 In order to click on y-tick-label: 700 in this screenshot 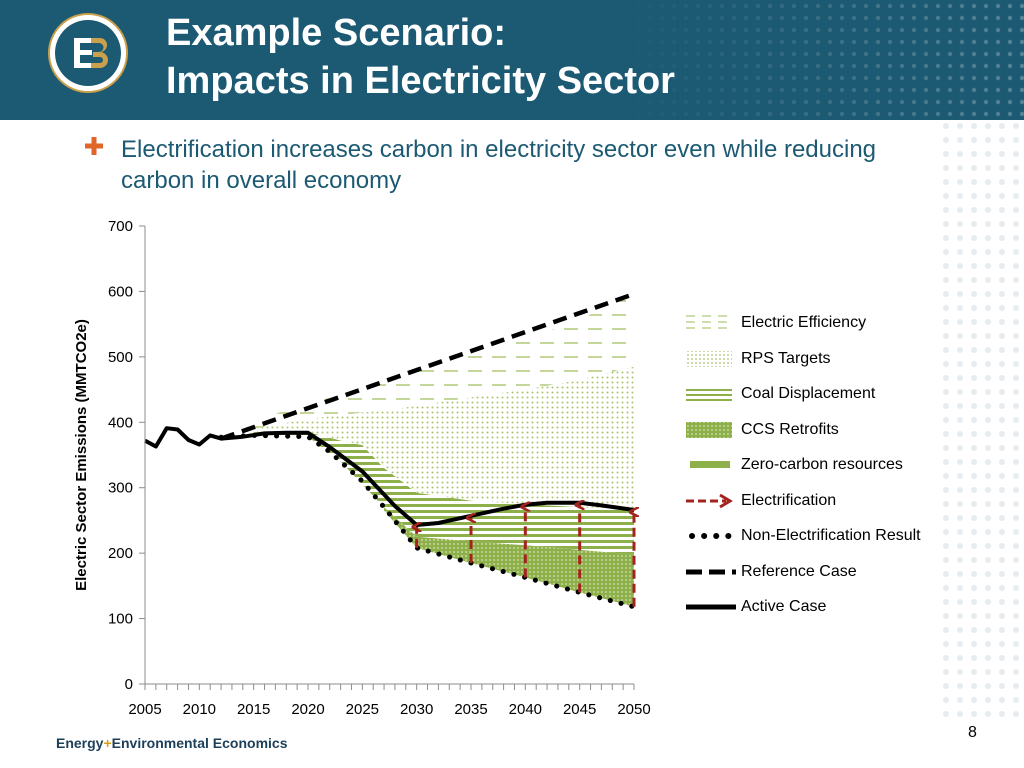, I will do `click(120, 226)`.